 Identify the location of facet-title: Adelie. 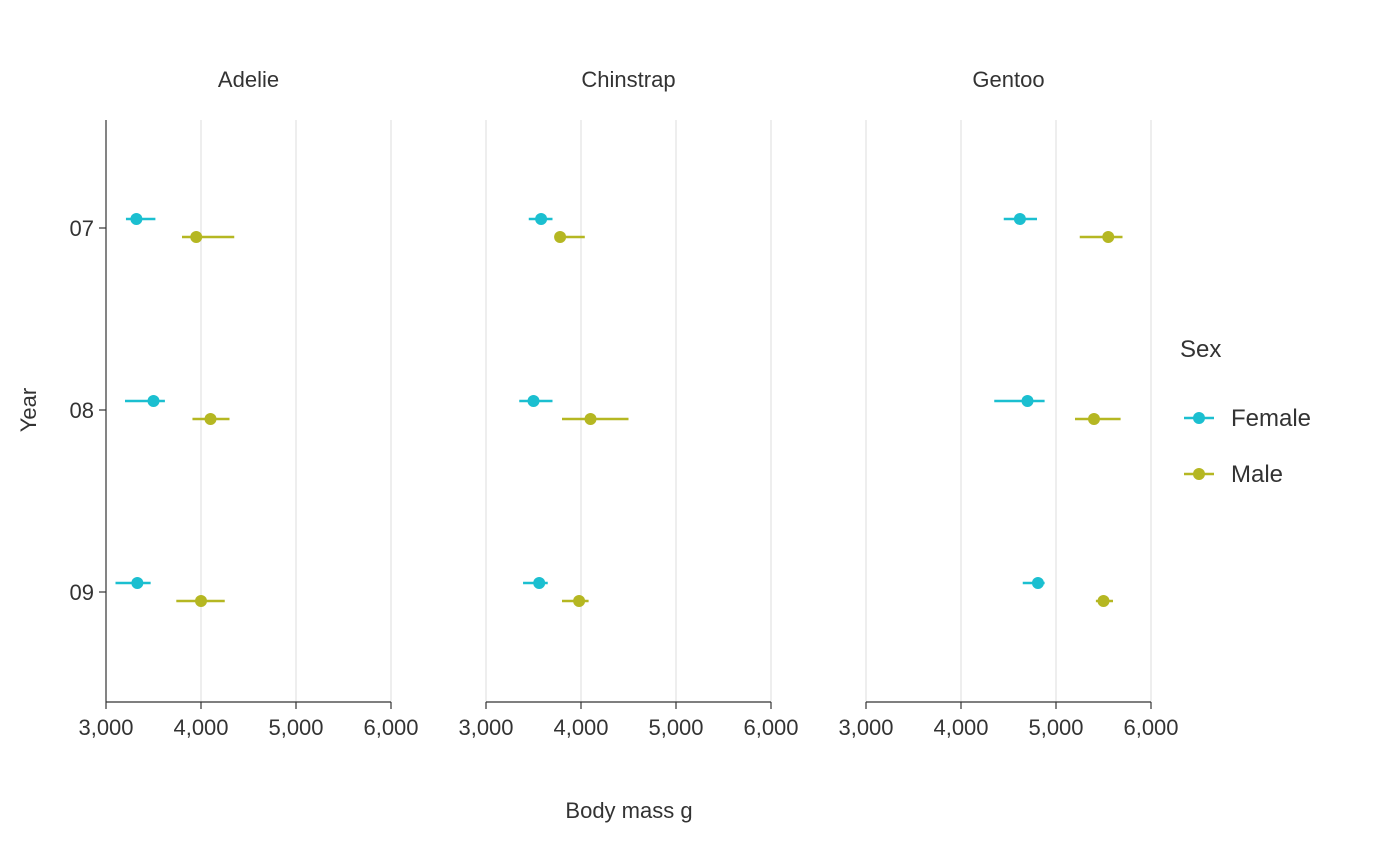
(248, 79).